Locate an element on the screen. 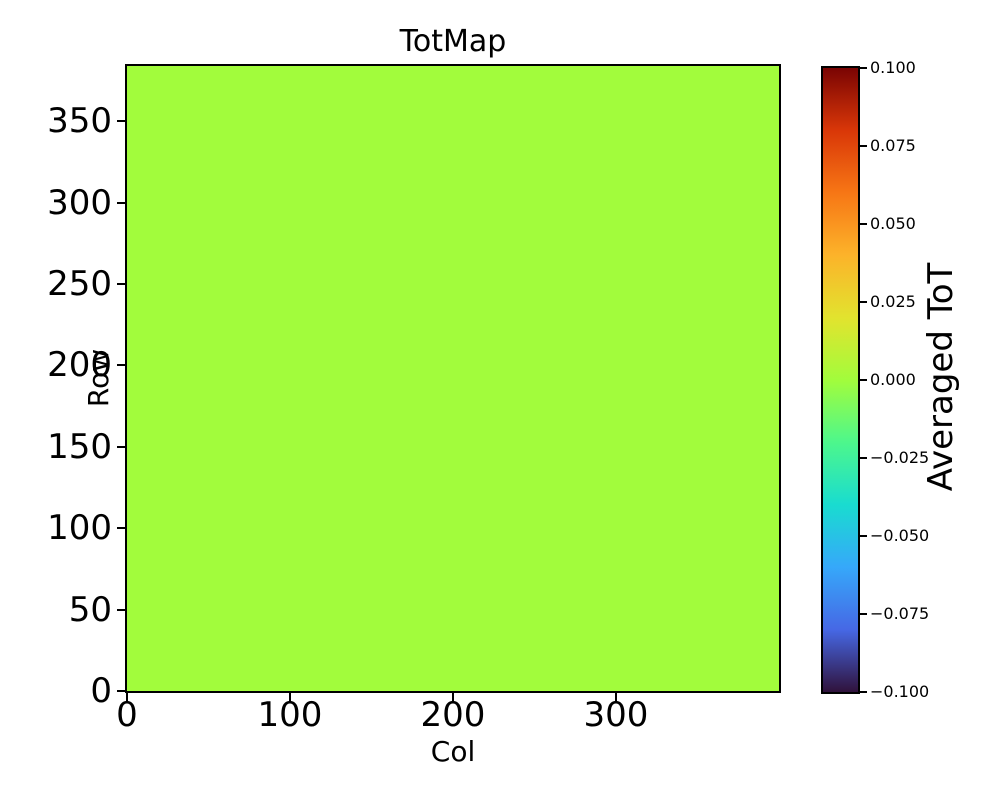  y-tick-label: 200 is located at coordinates (79, 365).